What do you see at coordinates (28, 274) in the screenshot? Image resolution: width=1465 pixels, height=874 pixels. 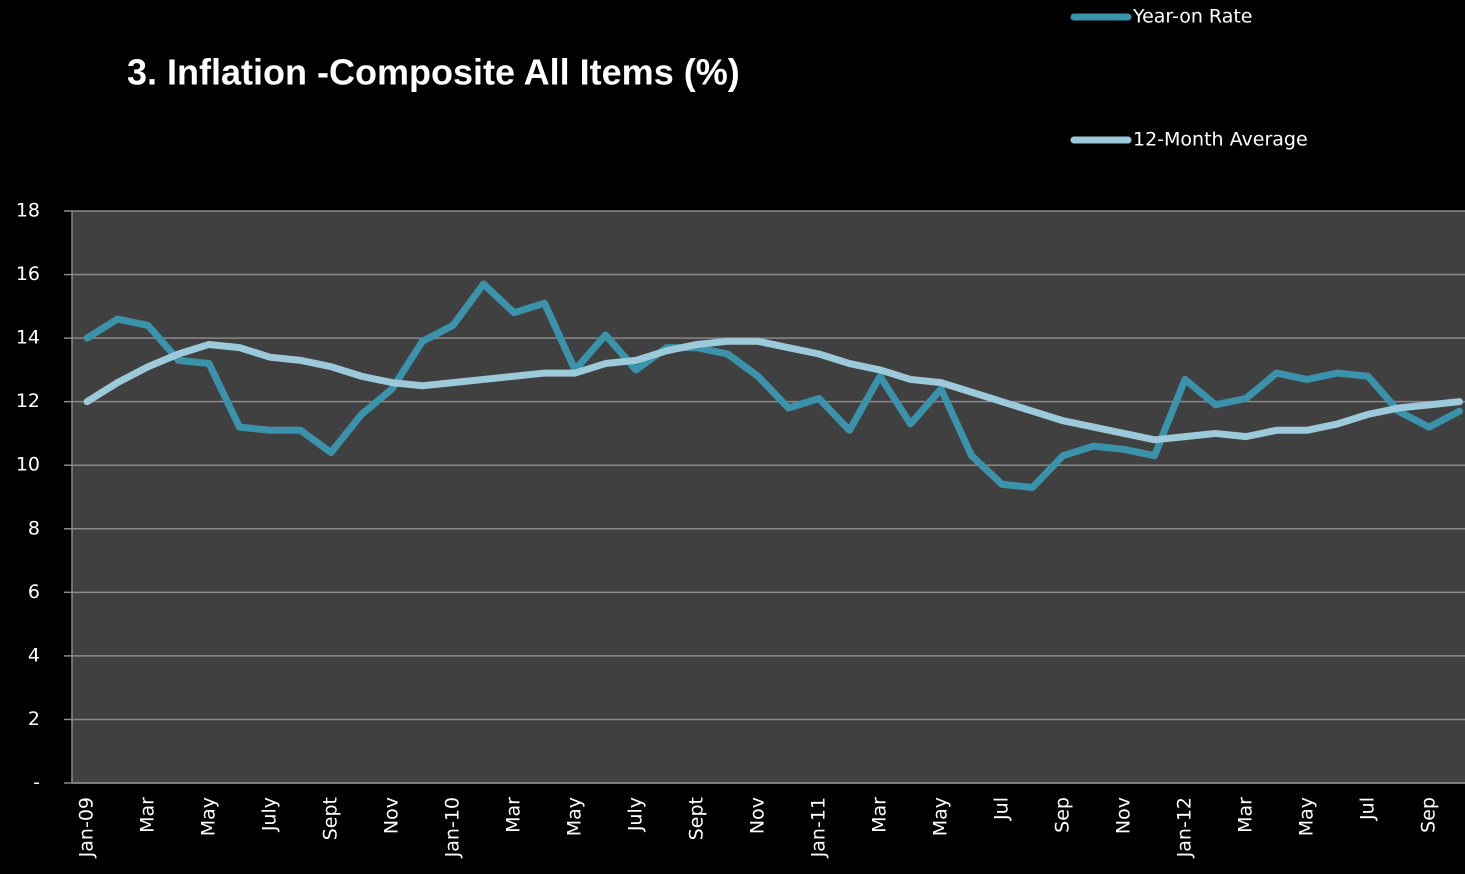 I see `y-tick-label: 16` at bounding box center [28, 274].